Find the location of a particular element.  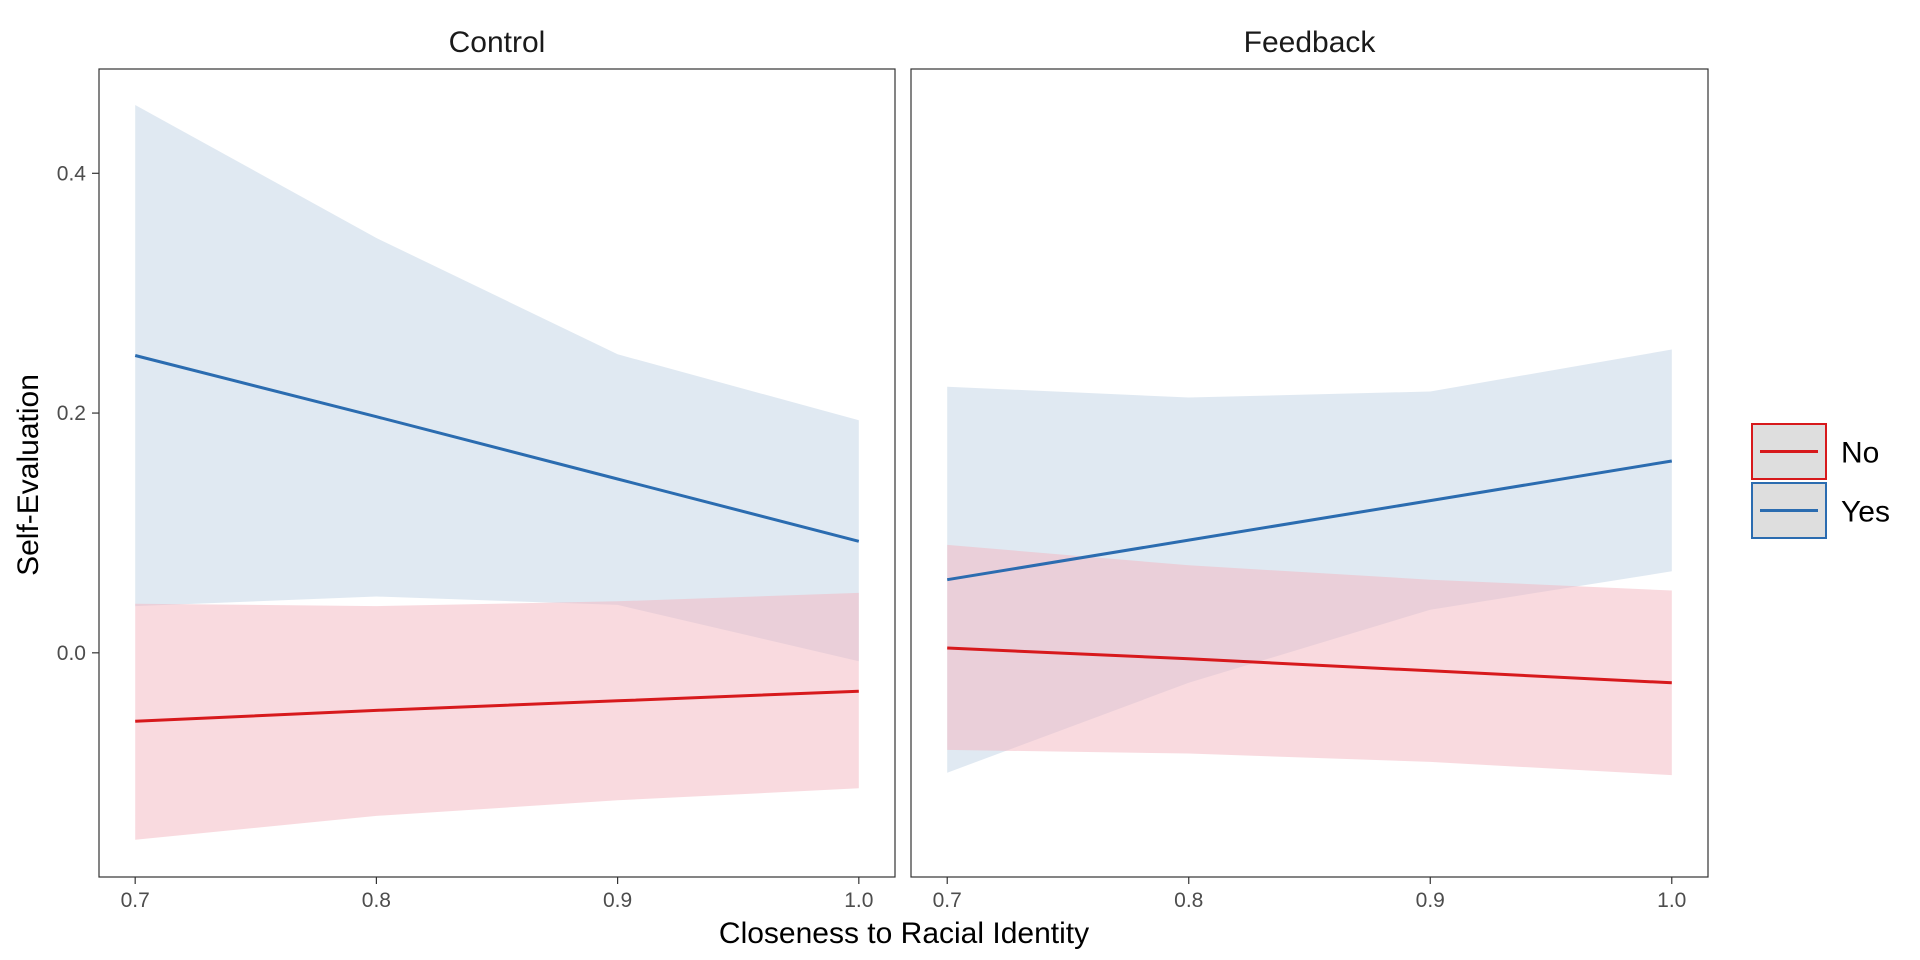

legend-label: No is located at coordinates (1860, 453).